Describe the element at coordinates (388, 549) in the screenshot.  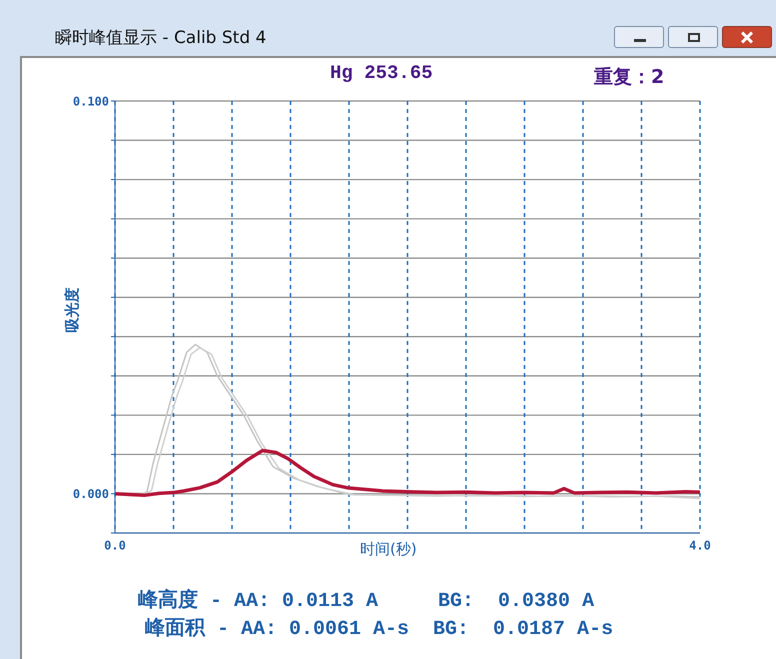
I see `x-axis-title: 时间(秒)` at that location.